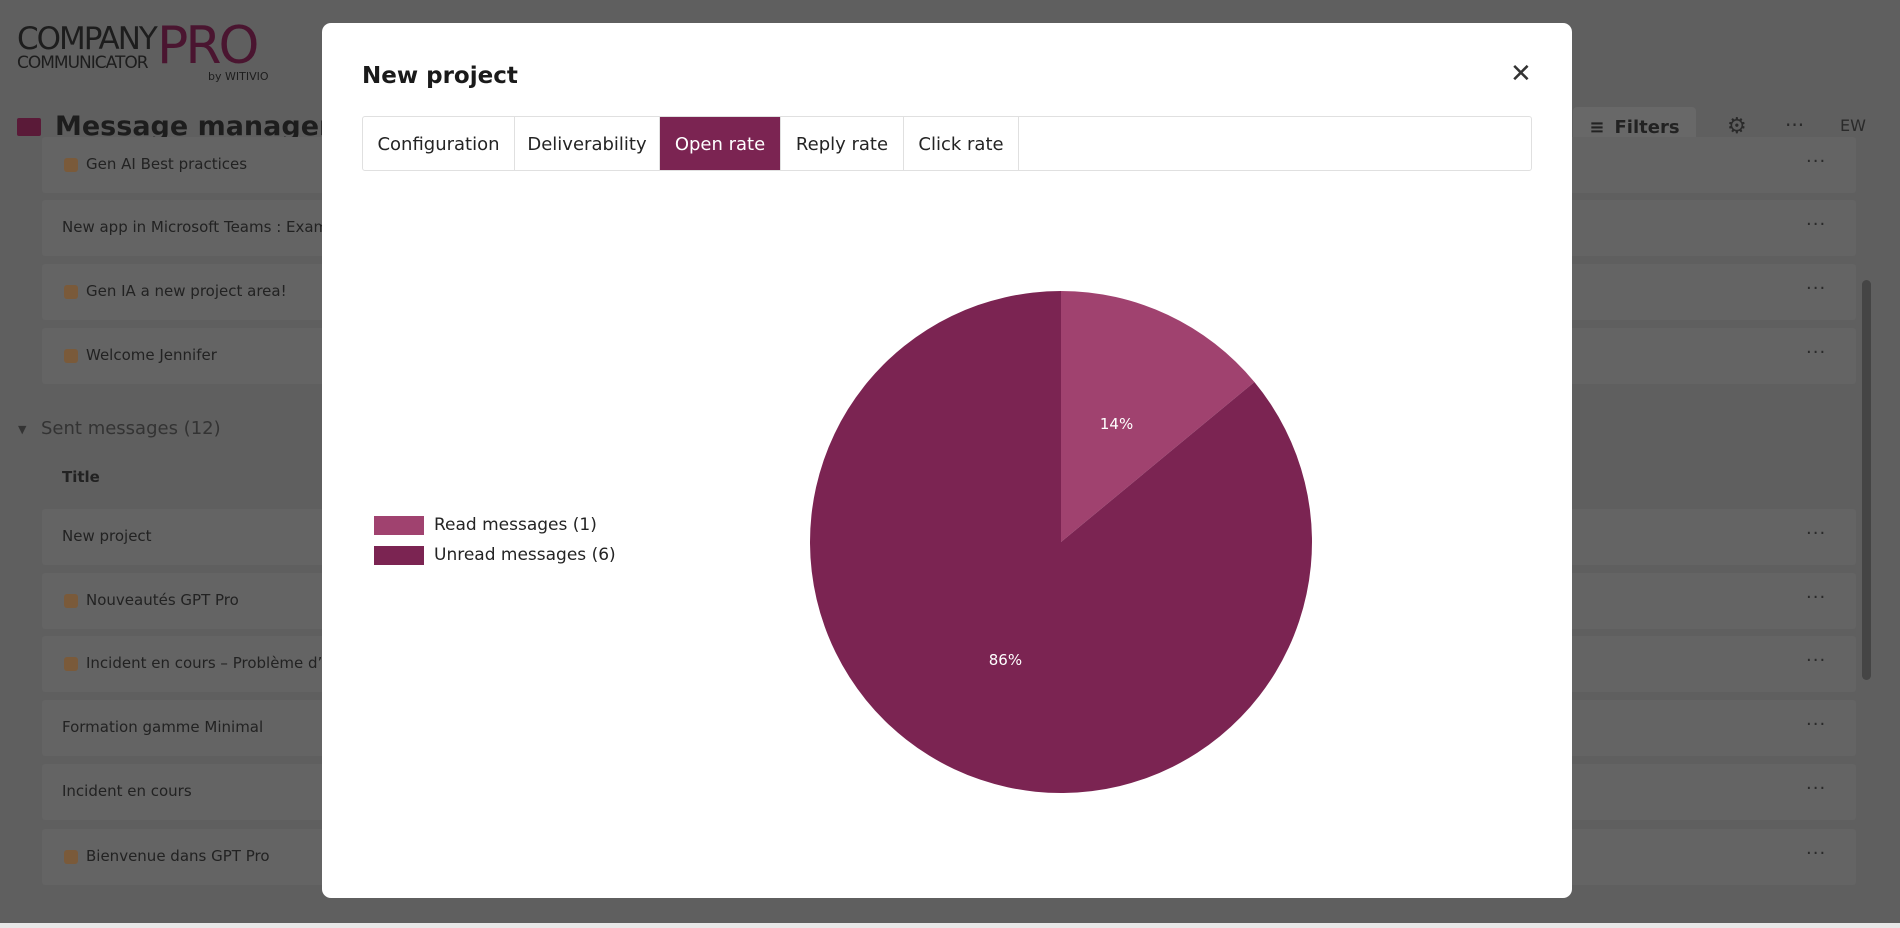  Describe the element at coordinates (1116, 424) in the screenshot. I see `slice-label: 14%` at that location.